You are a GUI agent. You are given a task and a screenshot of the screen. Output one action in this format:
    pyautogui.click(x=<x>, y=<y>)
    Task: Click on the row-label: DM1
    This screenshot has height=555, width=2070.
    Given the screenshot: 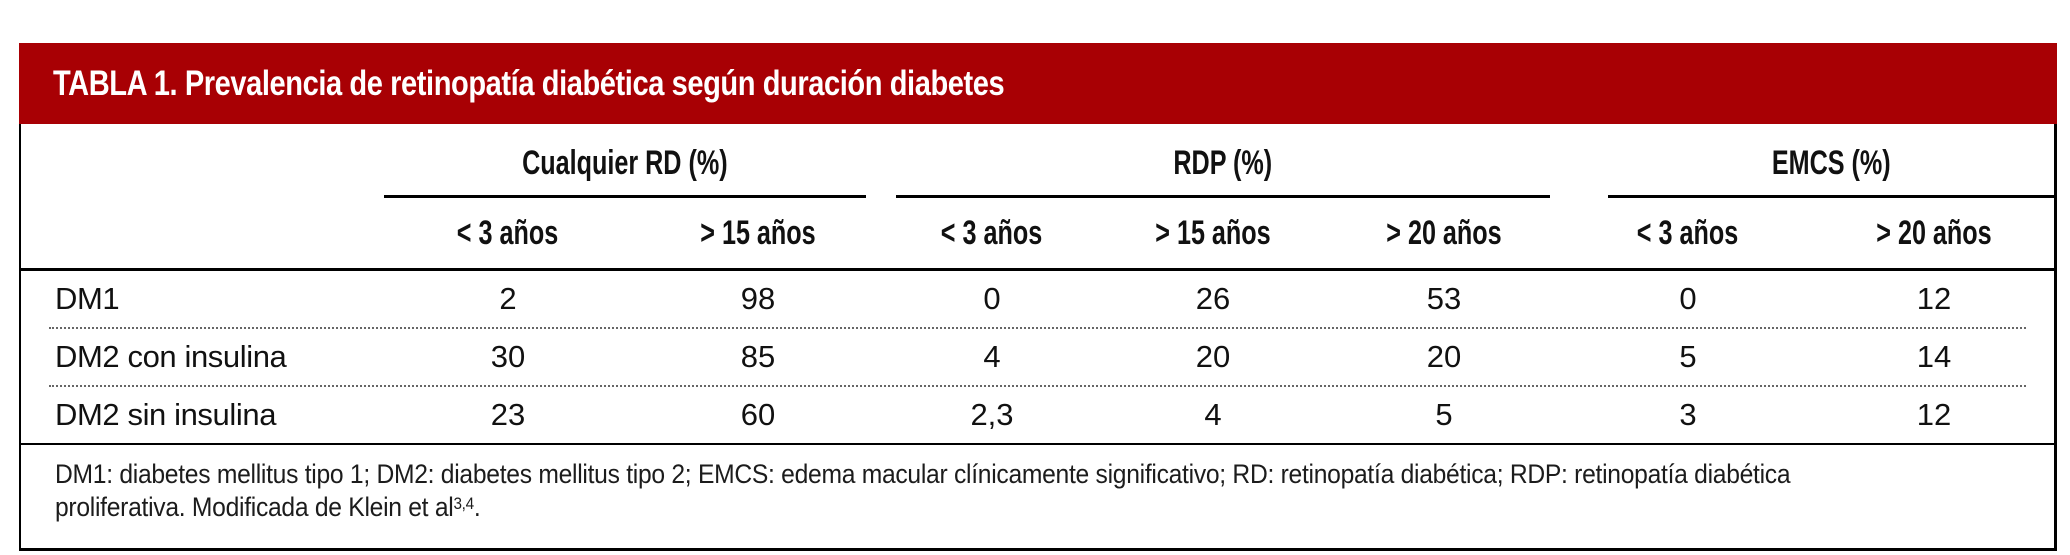 What is the action you would take?
    pyautogui.click(x=87, y=298)
    